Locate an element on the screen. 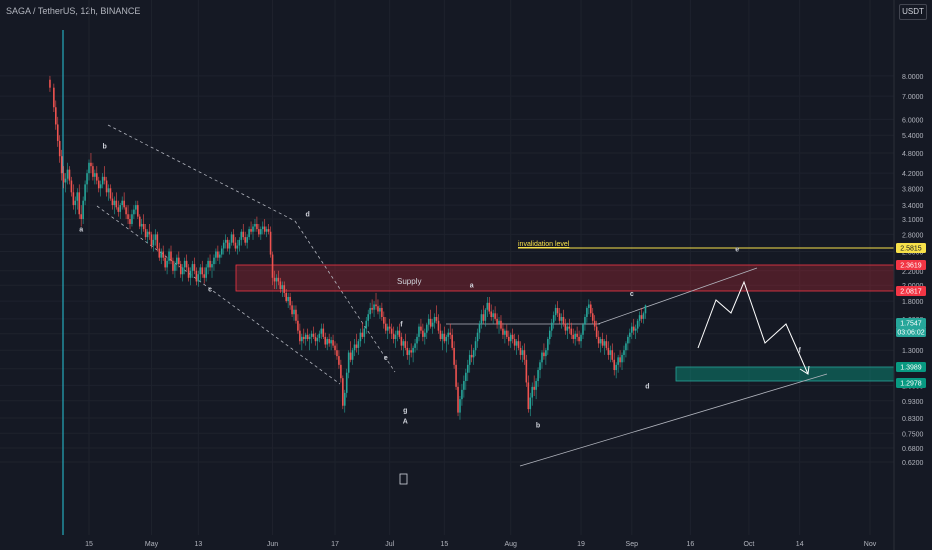  price-label-demand-top: 1.3989 is located at coordinates (911, 368).